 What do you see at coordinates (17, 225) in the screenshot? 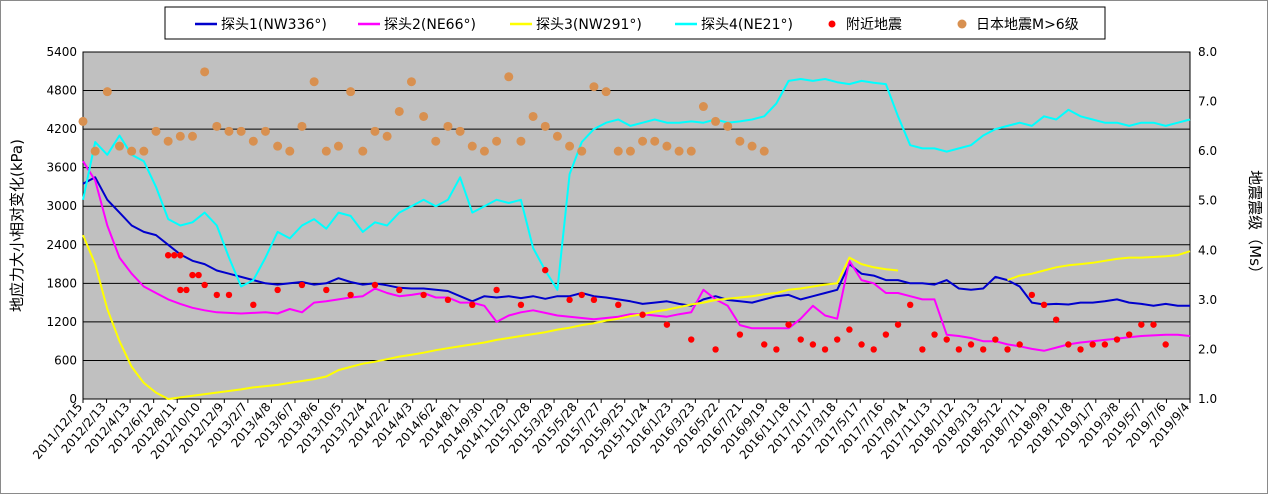
I see `y-axis-title: 地应力大小相对变化(kPa)` at bounding box center [17, 225].